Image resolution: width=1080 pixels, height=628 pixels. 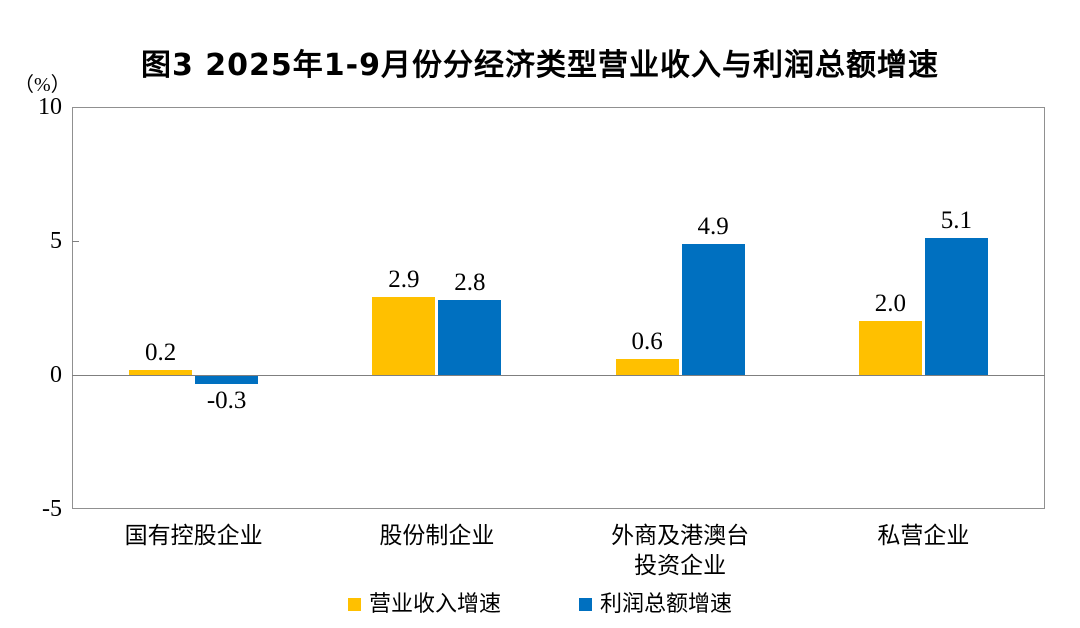 I want to click on x-category-label-line: 国有控股企业, so click(x=193, y=535).